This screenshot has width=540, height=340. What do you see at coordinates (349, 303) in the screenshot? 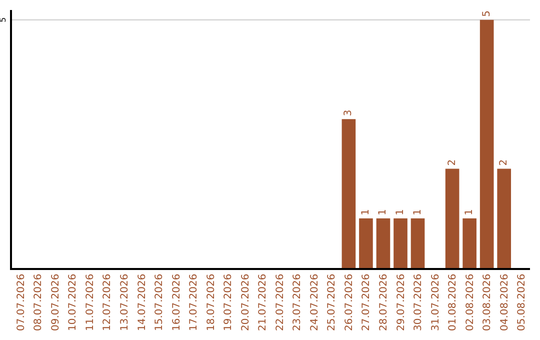
I see `x-tick-label: 26.07.2026` at bounding box center [349, 303].